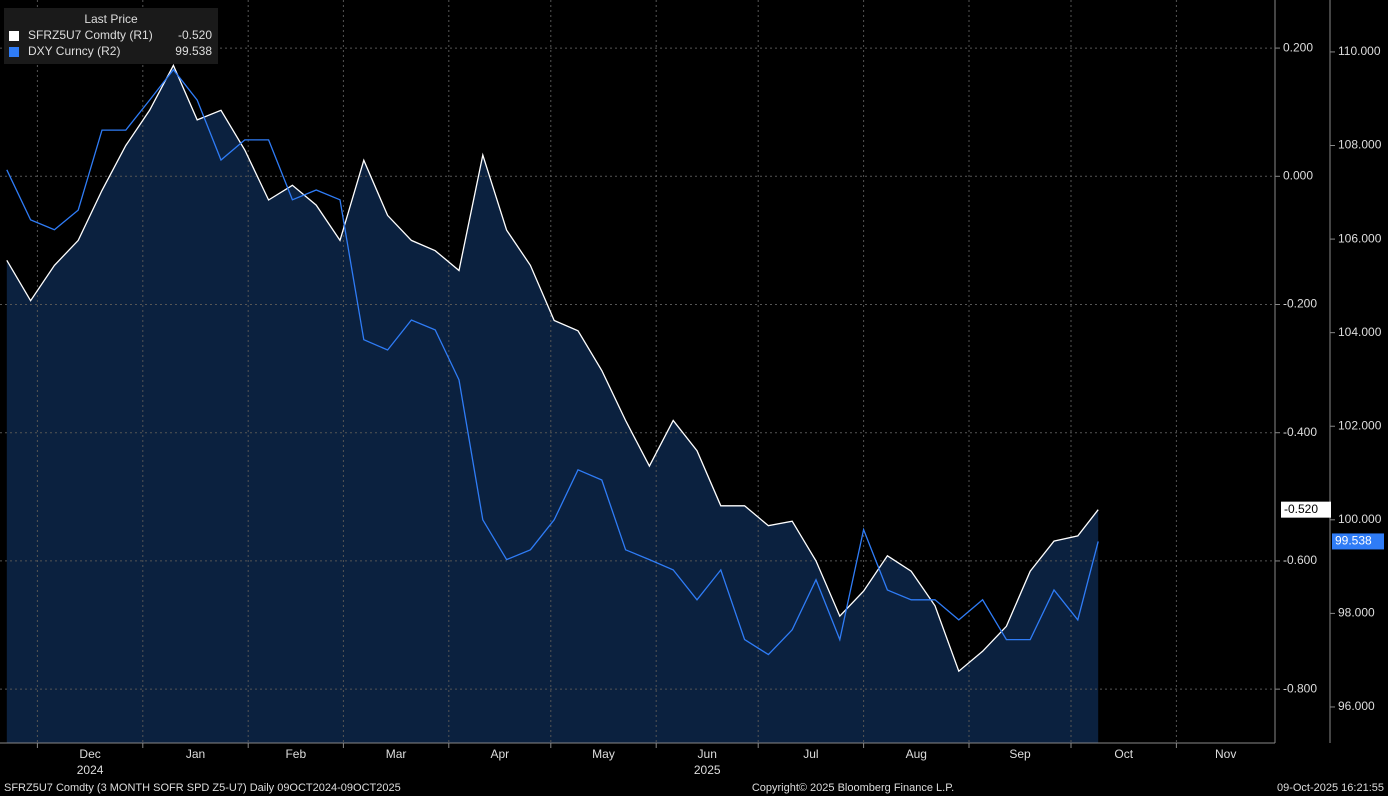 This screenshot has width=1388, height=796. What do you see at coordinates (1301, 509) in the screenshot?
I see `last-value-label: -0.520` at bounding box center [1301, 509].